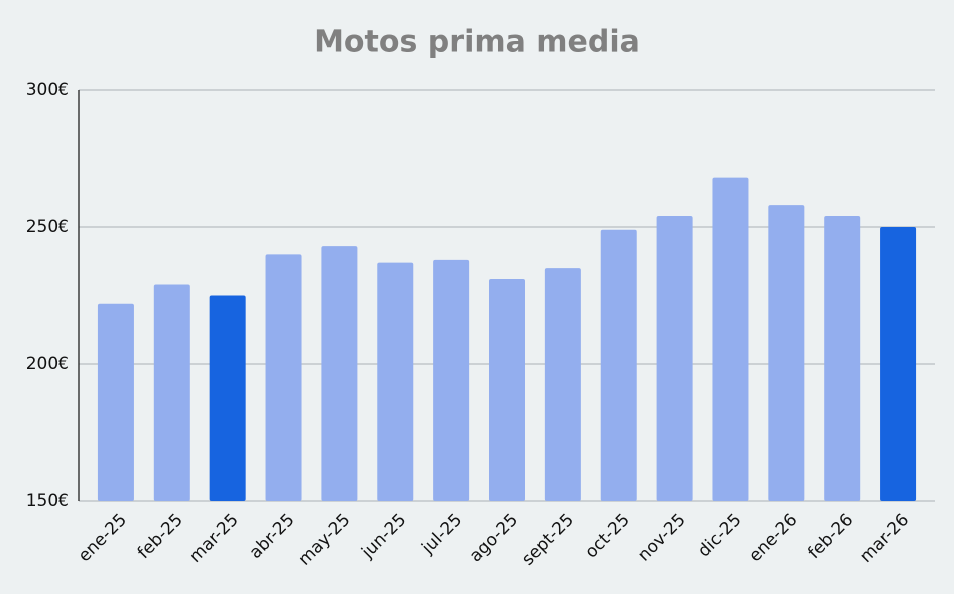  Describe the element at coordinates (103, 538) in the screenshot. I see `x-tick-label: ene-25` at that location.